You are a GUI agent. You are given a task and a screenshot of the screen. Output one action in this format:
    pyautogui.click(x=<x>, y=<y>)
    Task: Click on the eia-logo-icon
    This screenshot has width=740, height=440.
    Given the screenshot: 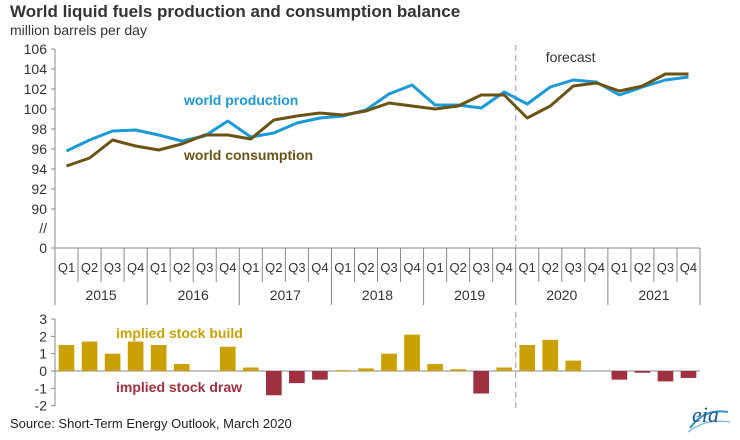 What is the action you would take?
    pyautogui.click(x=709, y=421)
    